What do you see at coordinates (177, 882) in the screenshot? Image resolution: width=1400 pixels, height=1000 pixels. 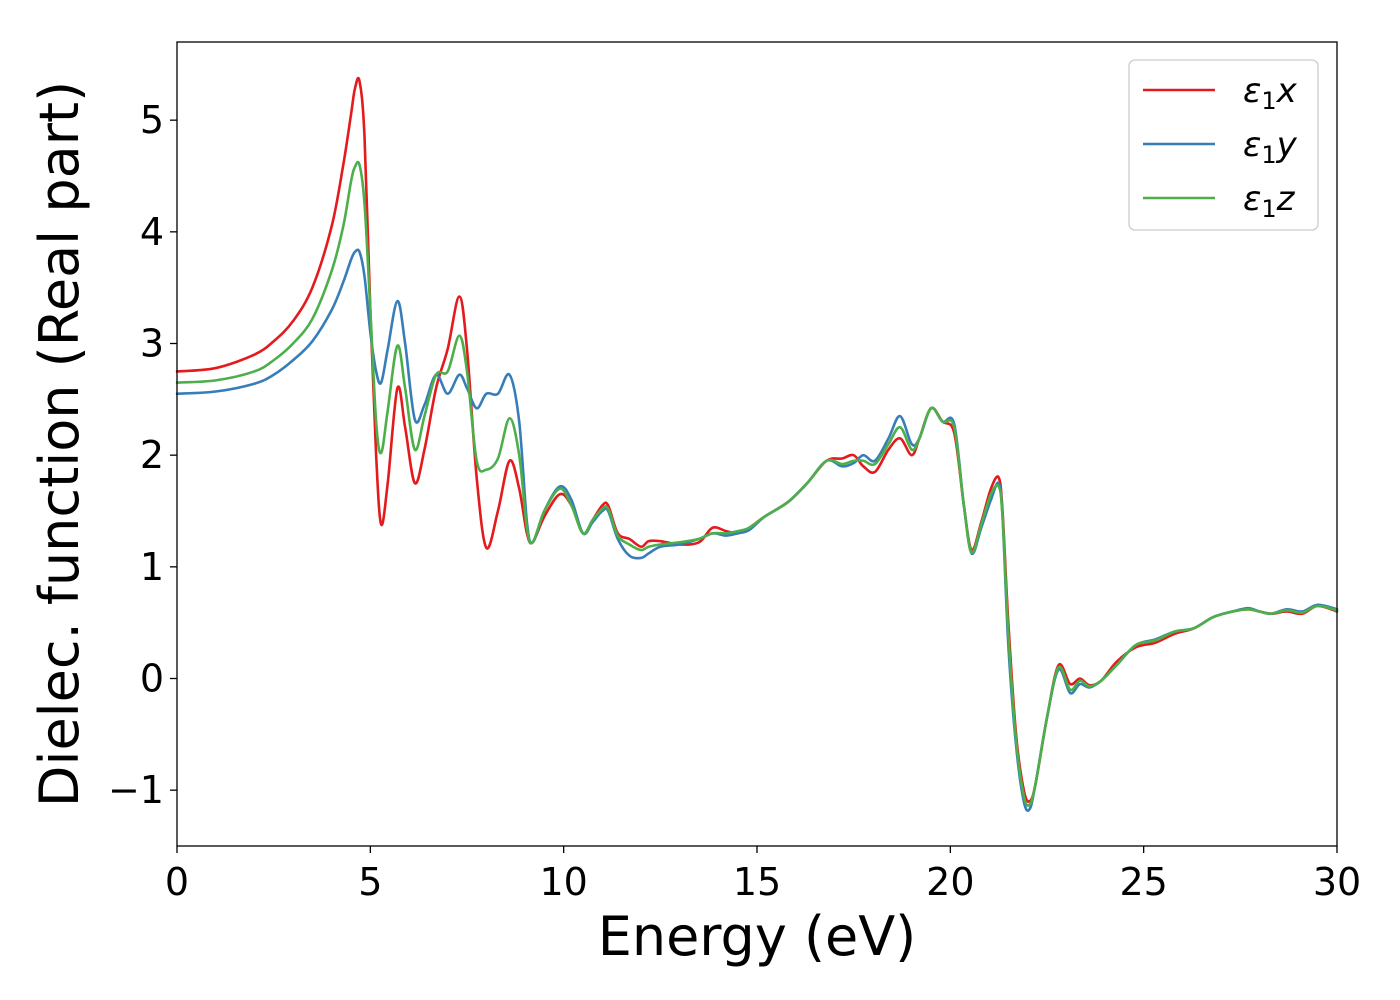 I see `x-tick-label: 0` at bounding box center [177, 882].